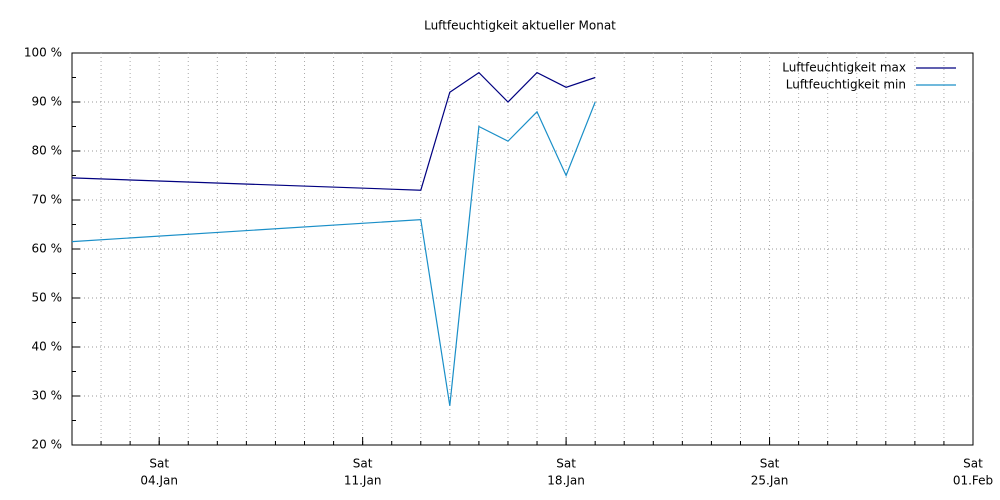 This screenshot has height=500, width=1000. Describe the element at coordinates (159, 481) in the screenshot. I see `x-tick-label: 04.Jan` at that location.